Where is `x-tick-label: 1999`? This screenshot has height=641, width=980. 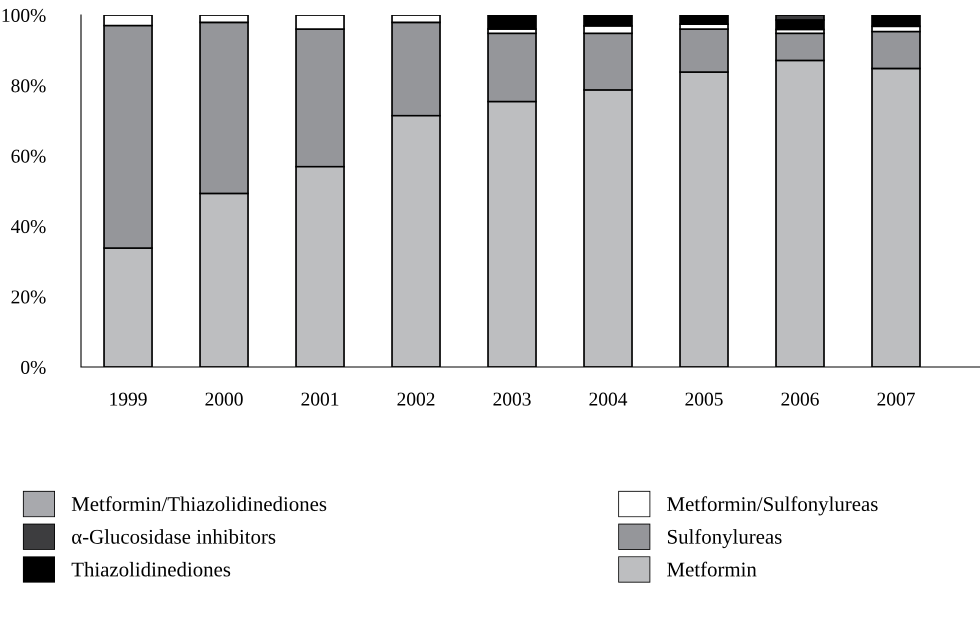 x-tick-label: 1999 is located at coordinates (128, 399).